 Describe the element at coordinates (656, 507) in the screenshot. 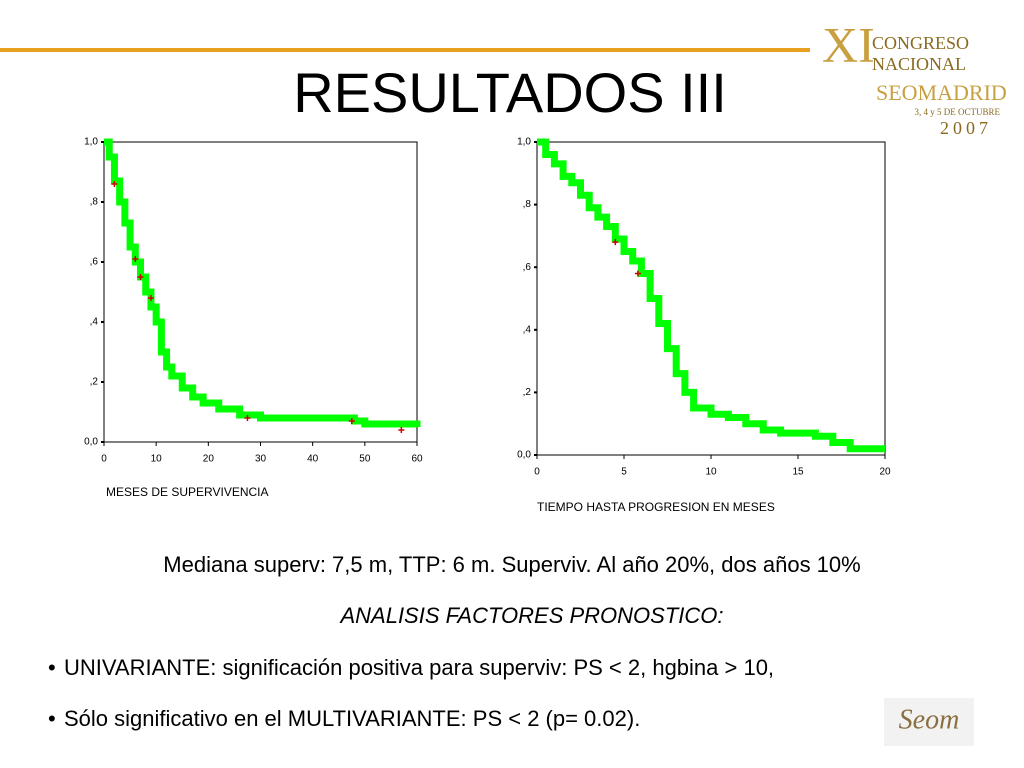

I see `x-axis-label: TIEMPO HASTA PROGRESION EN MESES` at that location.